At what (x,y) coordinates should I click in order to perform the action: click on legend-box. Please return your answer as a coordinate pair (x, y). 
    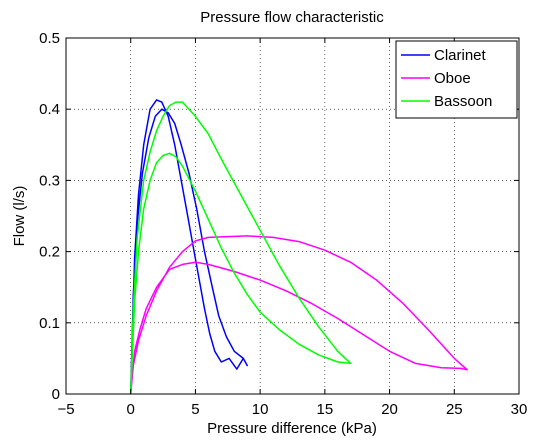
    Looking at the image, I should click on (456, 79).